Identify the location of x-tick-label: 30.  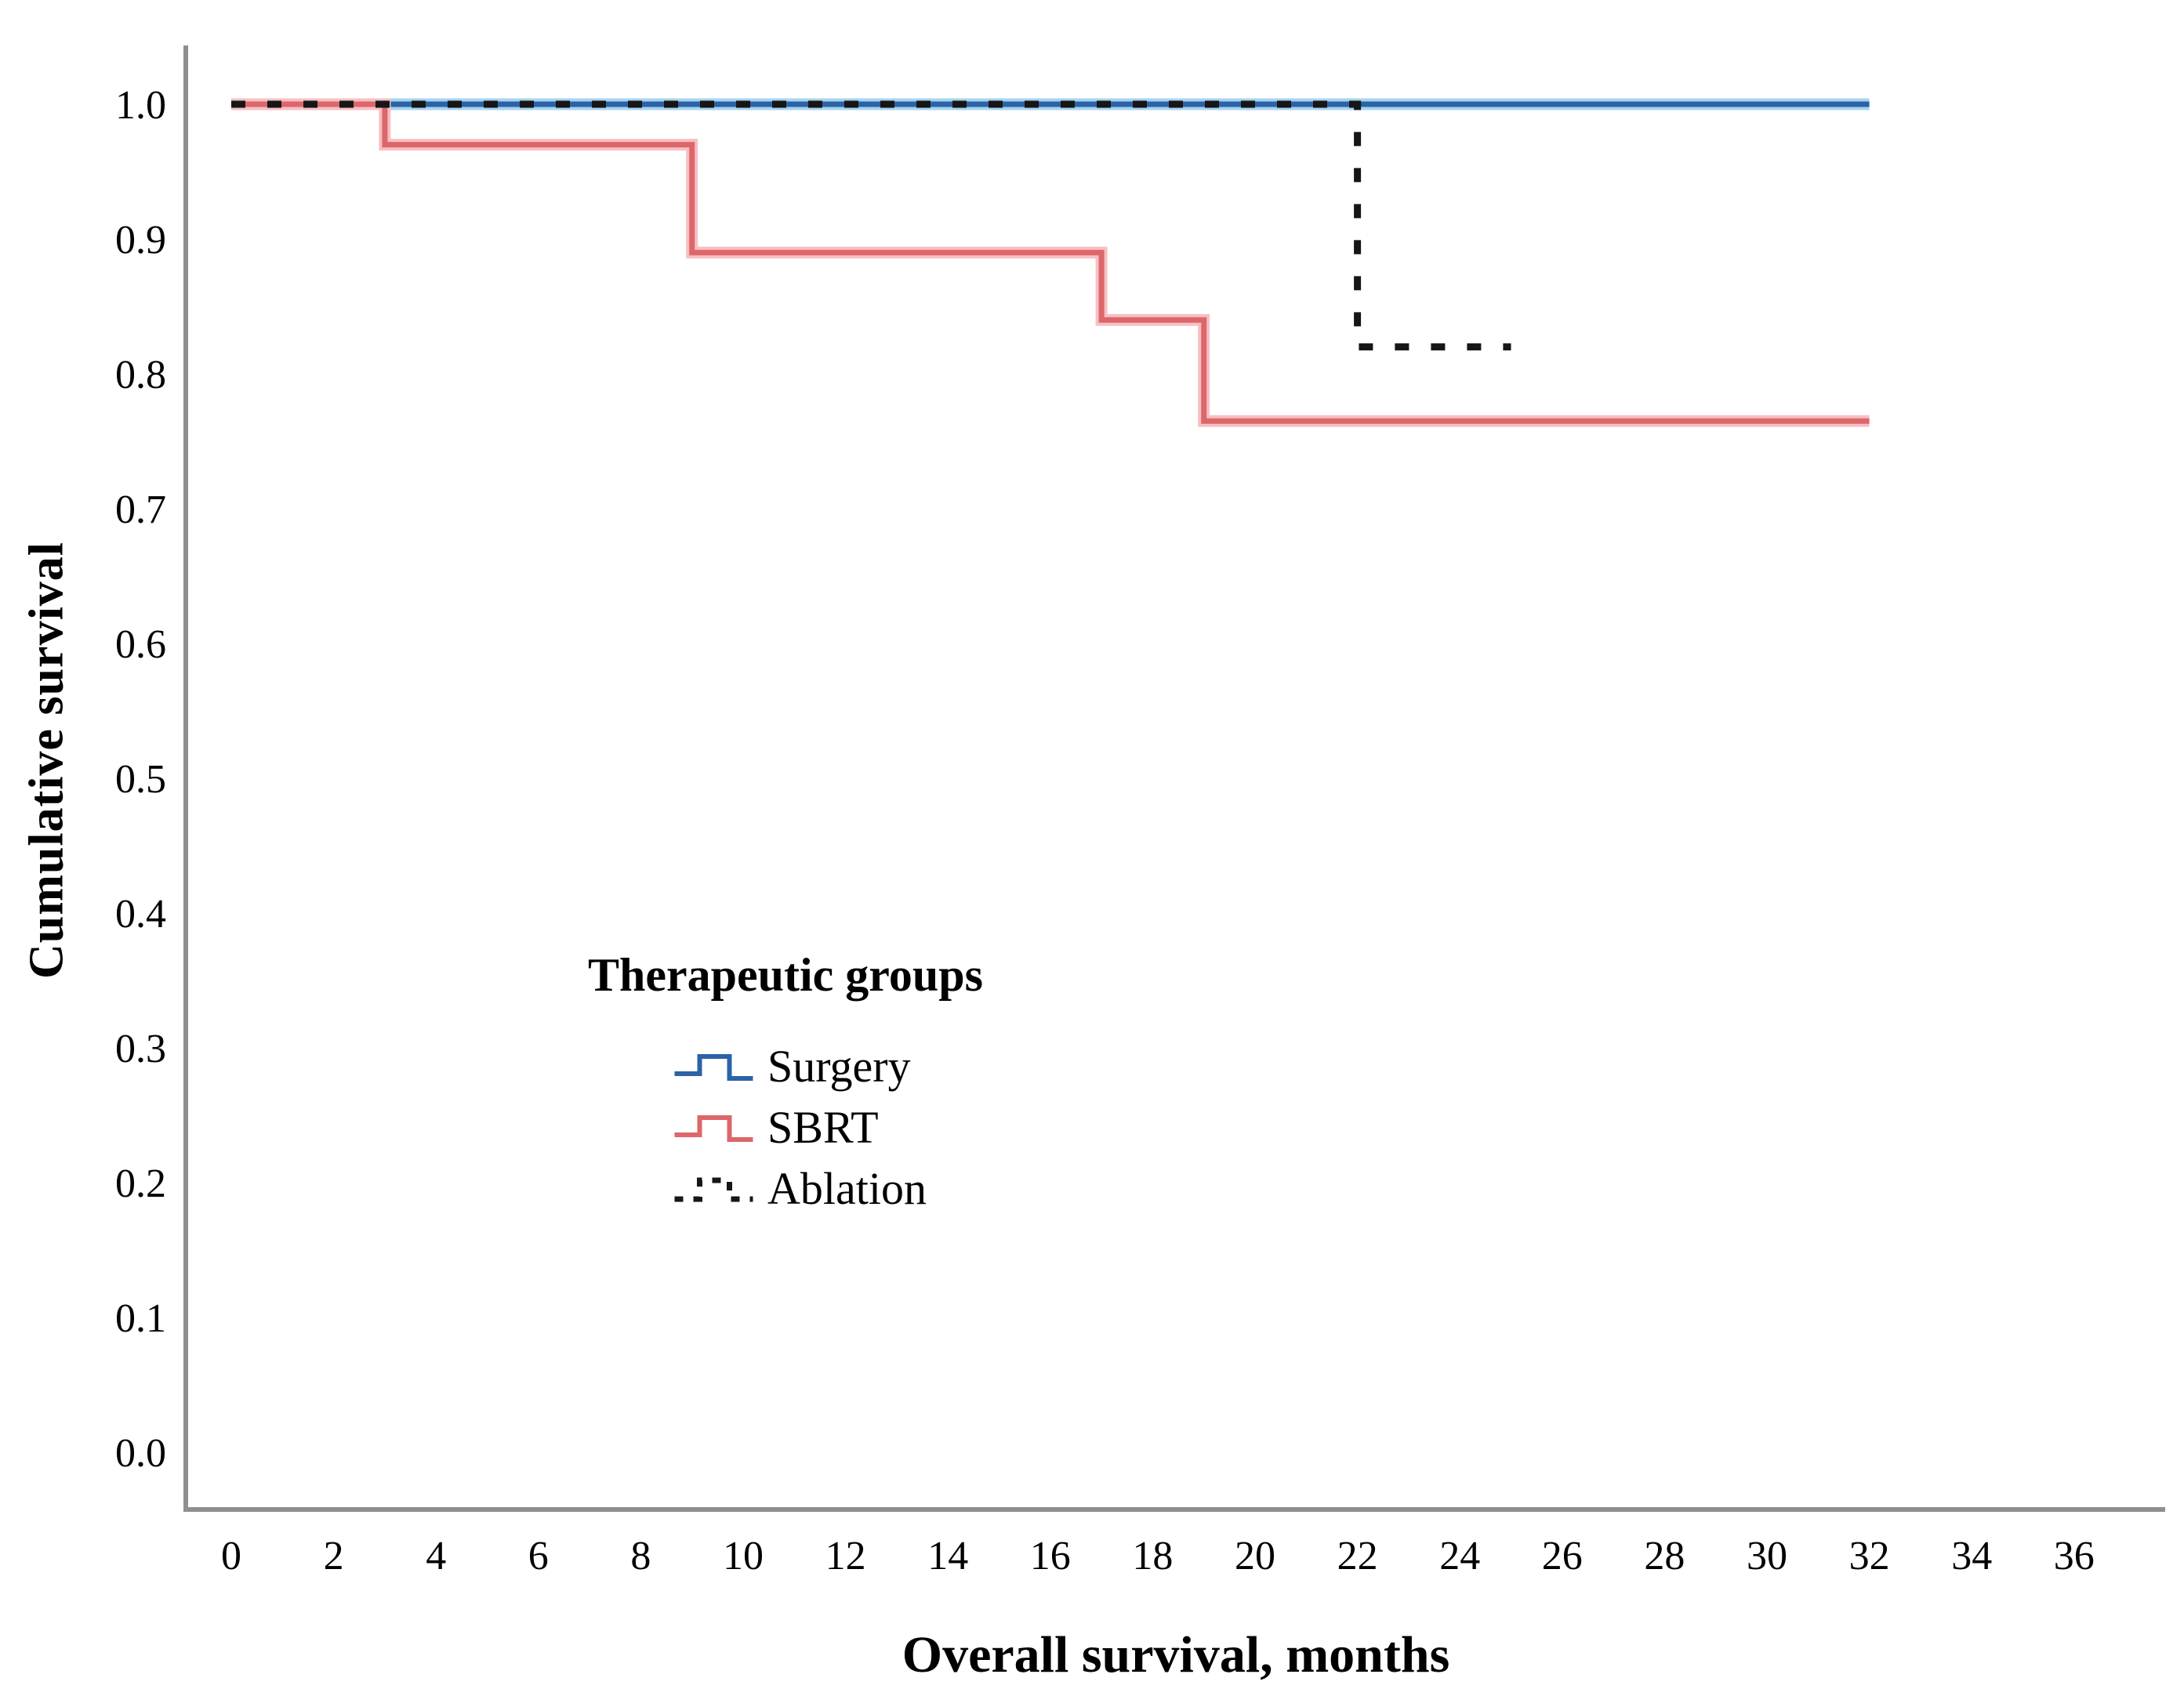
(1767, 1556).